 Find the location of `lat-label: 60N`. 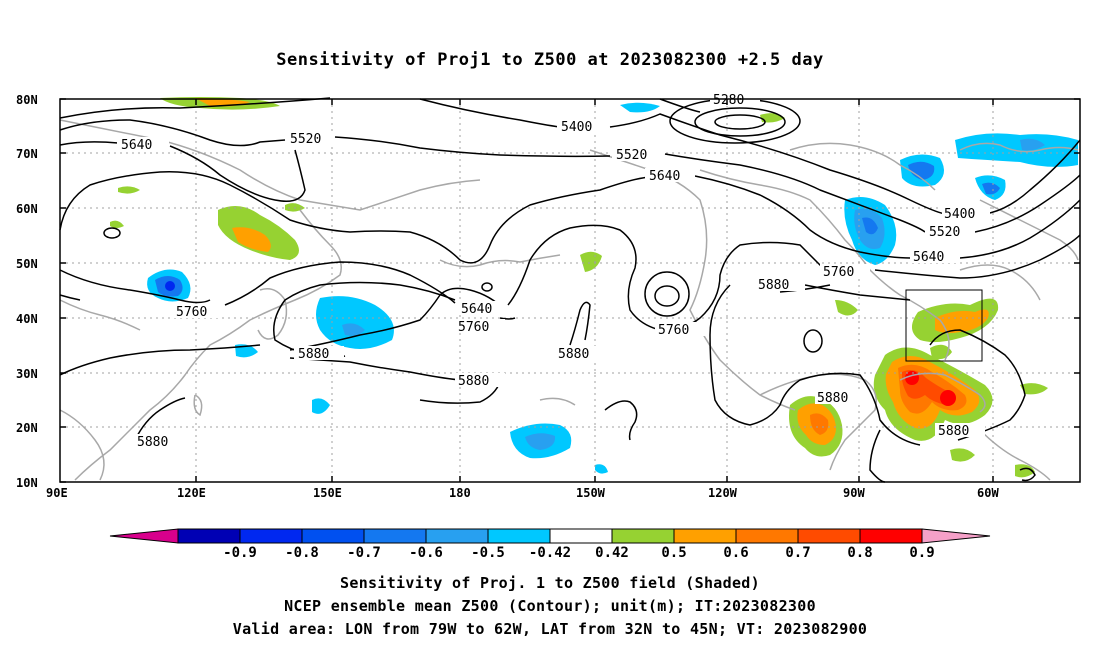

lat-label: 60N is located at coordinates (27, 209).